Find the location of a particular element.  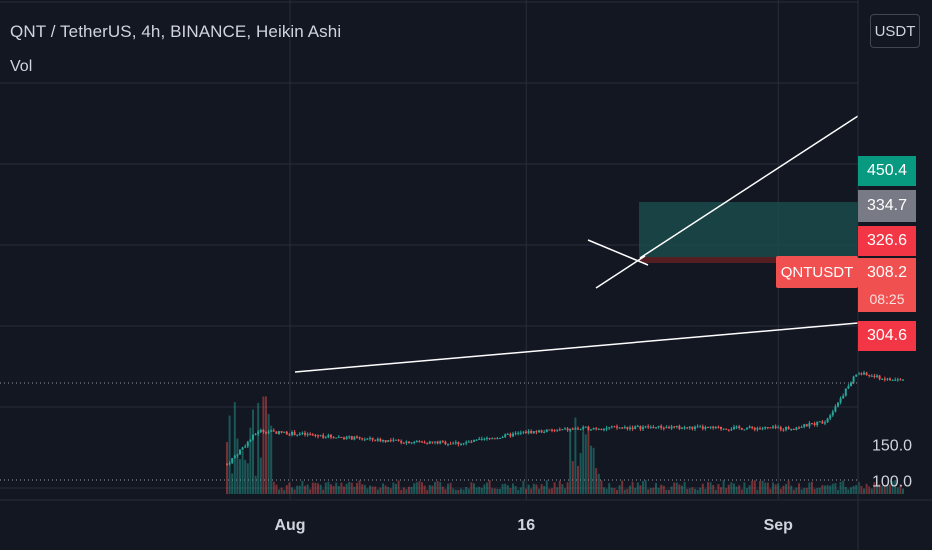

x-tick-label: Sep is located at coordinates (779, 525).